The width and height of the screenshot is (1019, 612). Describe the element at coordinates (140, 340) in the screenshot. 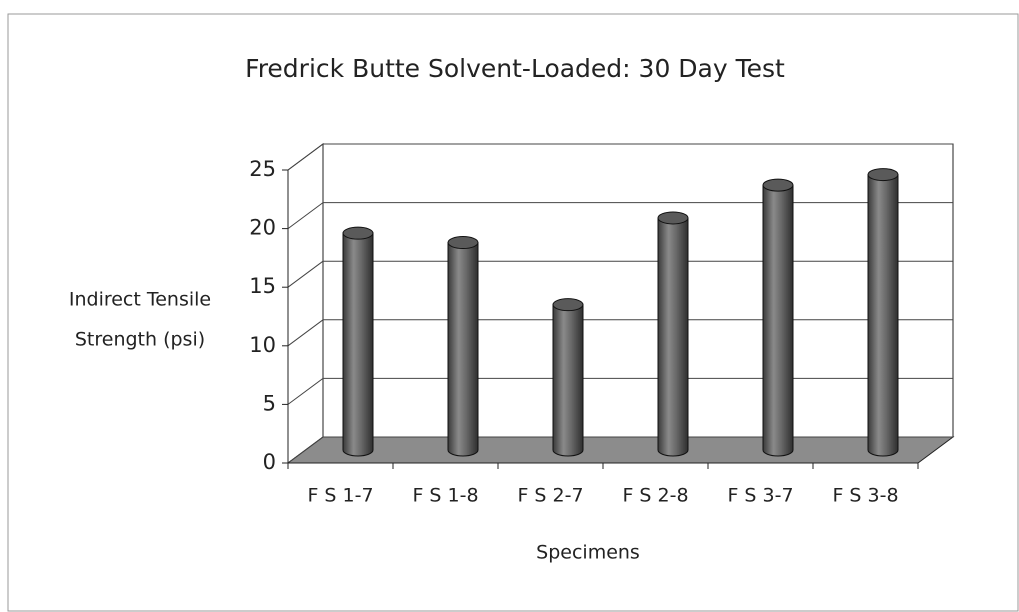

I see `y-axis-label: Strength (psi)` at that location.